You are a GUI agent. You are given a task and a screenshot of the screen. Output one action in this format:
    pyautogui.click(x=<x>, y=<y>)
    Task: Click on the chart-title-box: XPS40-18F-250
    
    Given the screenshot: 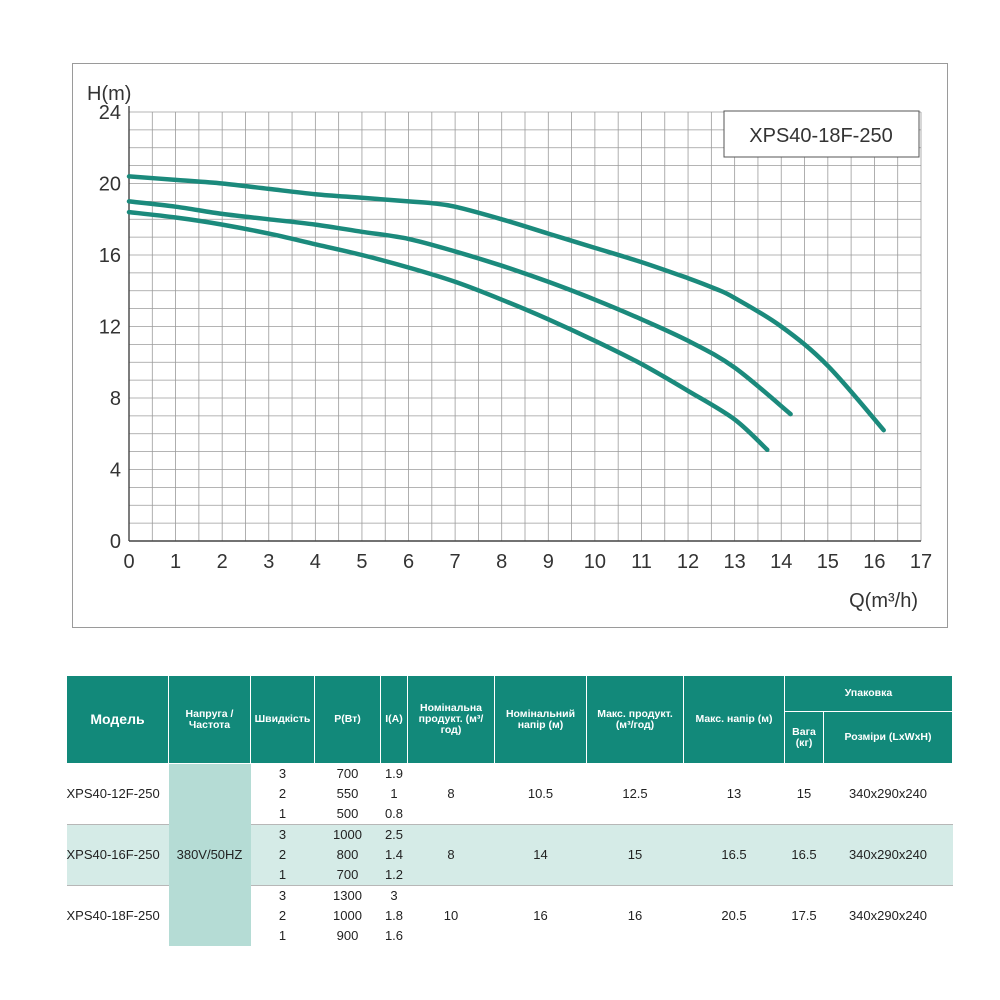 What is the action you would take?
    pyautogui.click(x=821, y=134)
    